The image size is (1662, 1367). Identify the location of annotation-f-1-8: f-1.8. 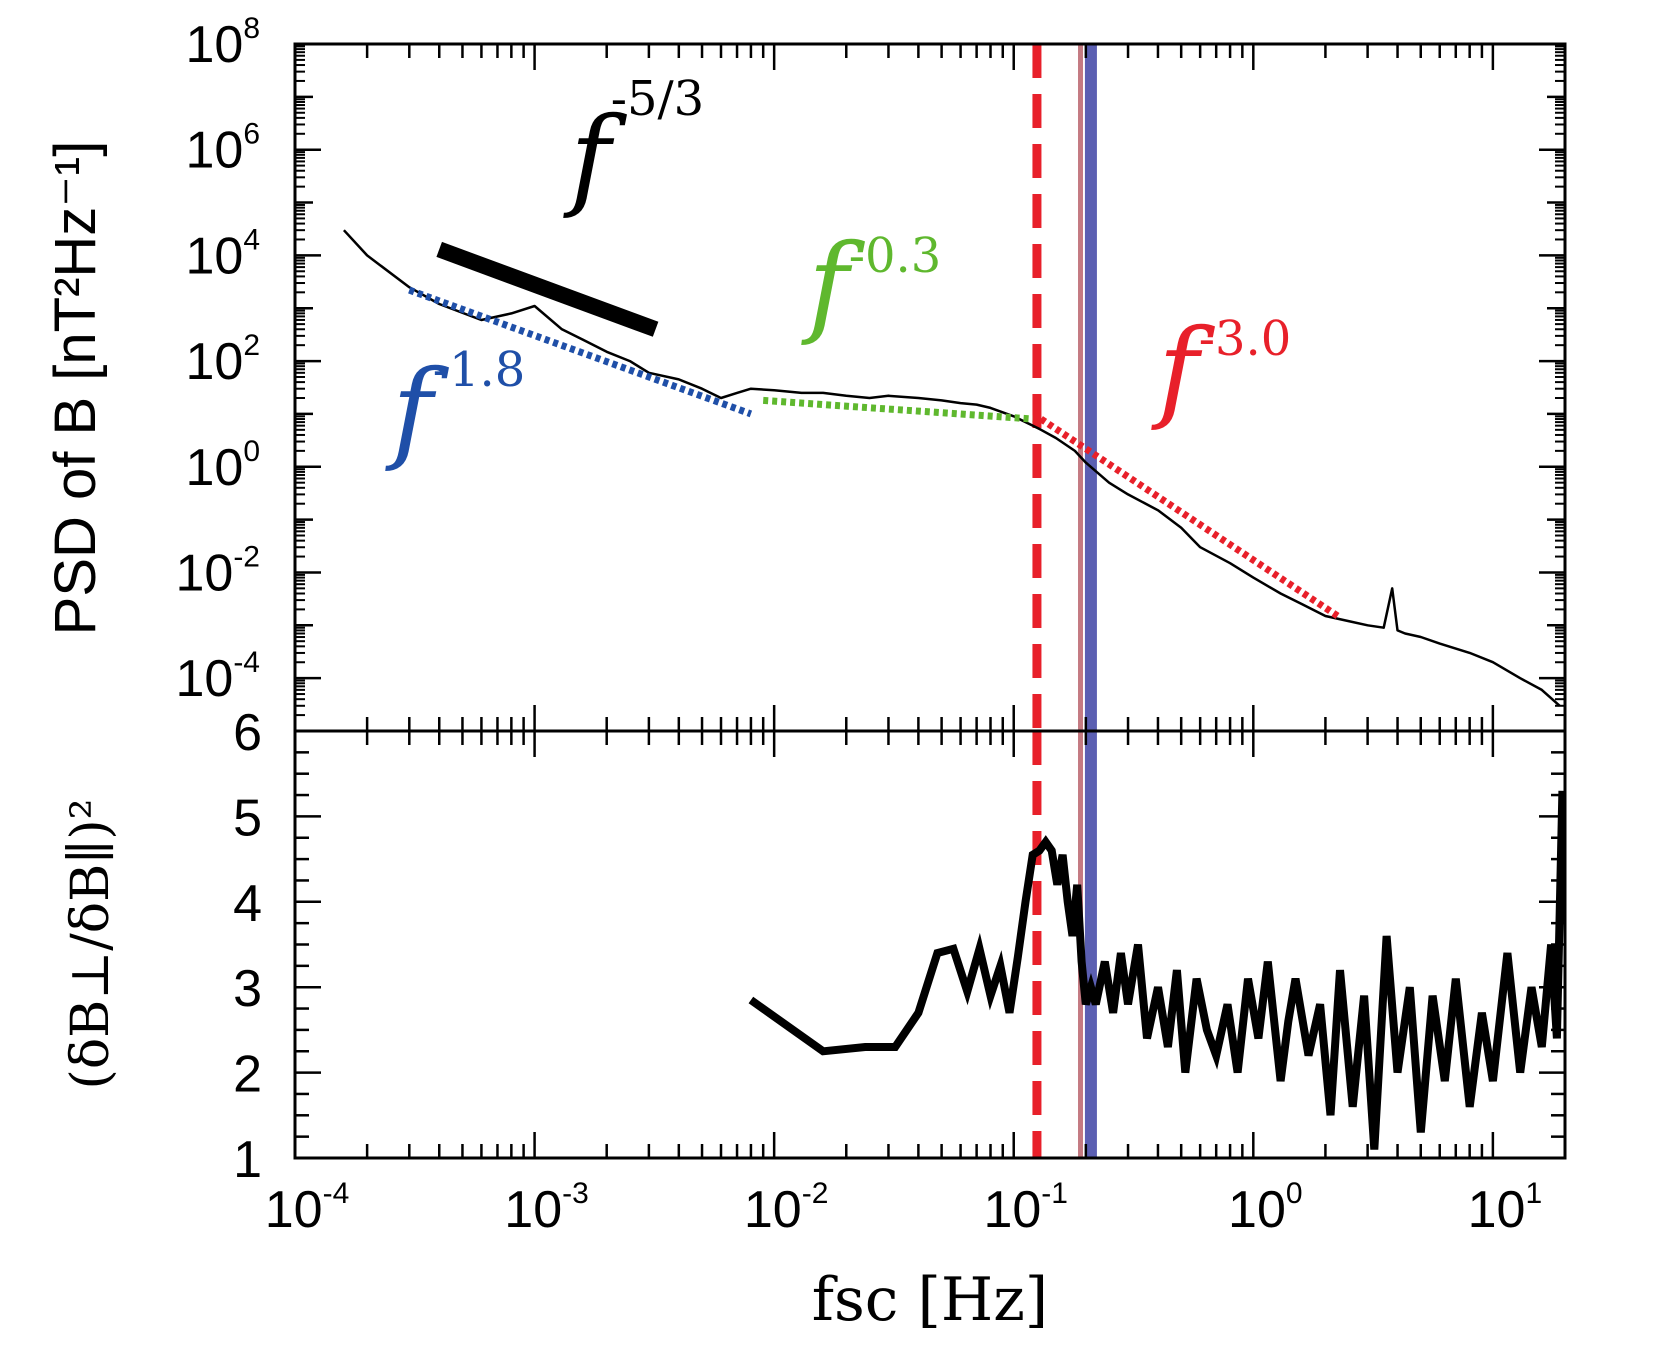
(455, 408).